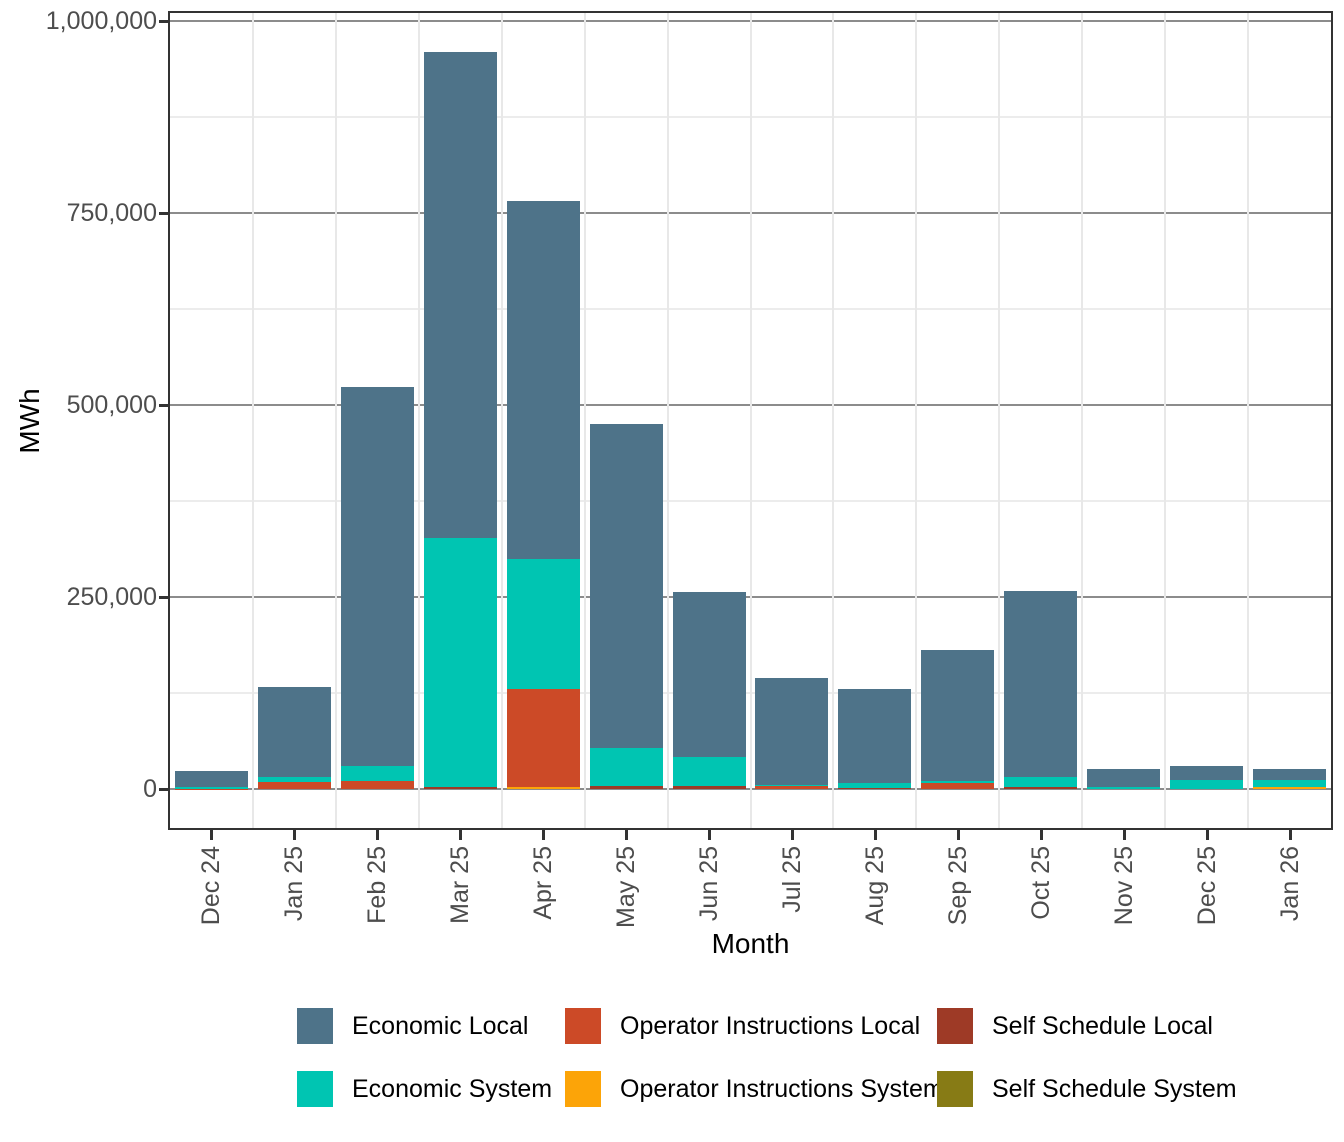 The height and width of the screenshot is (1142, 1344). Describe the element at coordinates (1206, 886) in the screenshot. I see `x-tick-label: Dec 25` at that location.